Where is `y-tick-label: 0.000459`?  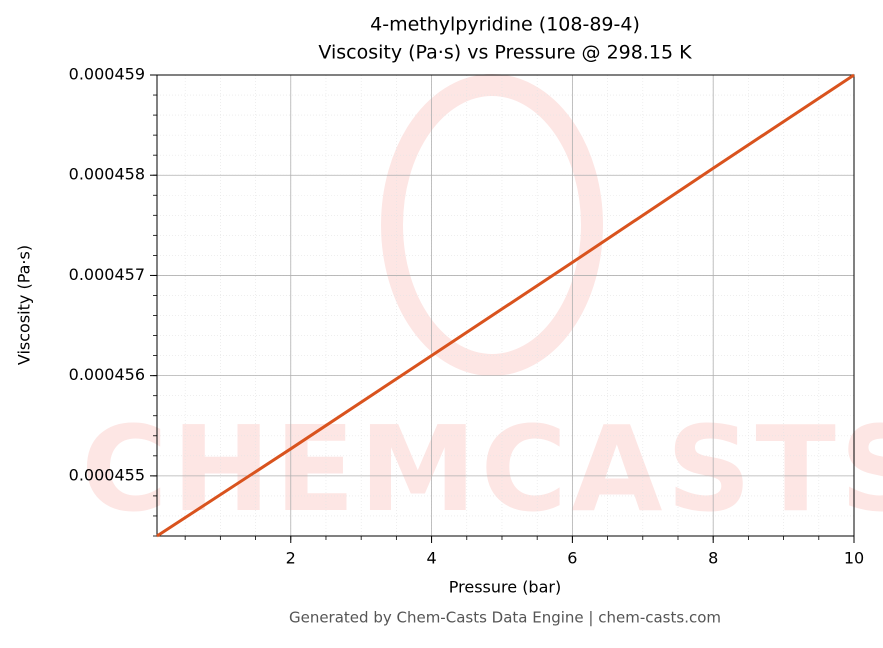 y-tick-label: 0.000459 is located at coordinates (107, 74).